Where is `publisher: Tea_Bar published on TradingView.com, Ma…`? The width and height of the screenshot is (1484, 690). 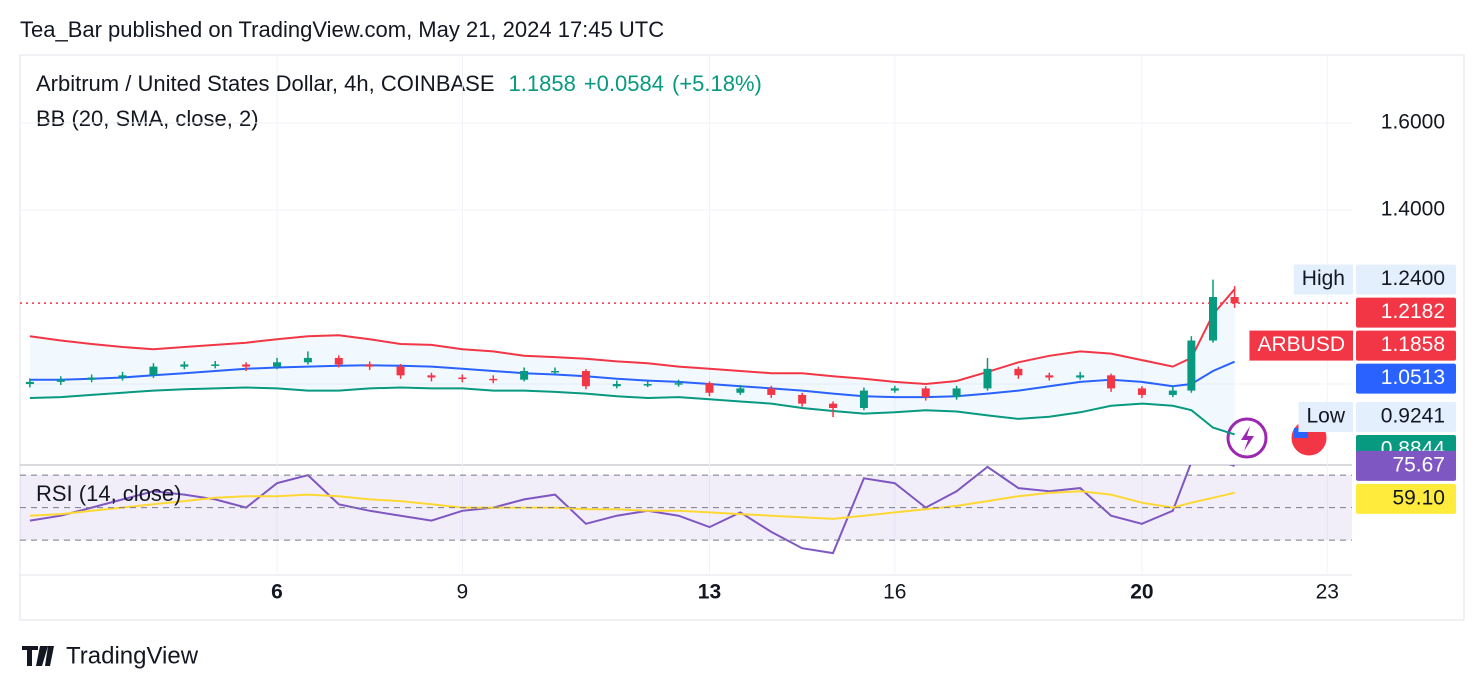
publisher: Tea_Bar published on TradingView.com, Ma… is located at coordinates (342, 29).